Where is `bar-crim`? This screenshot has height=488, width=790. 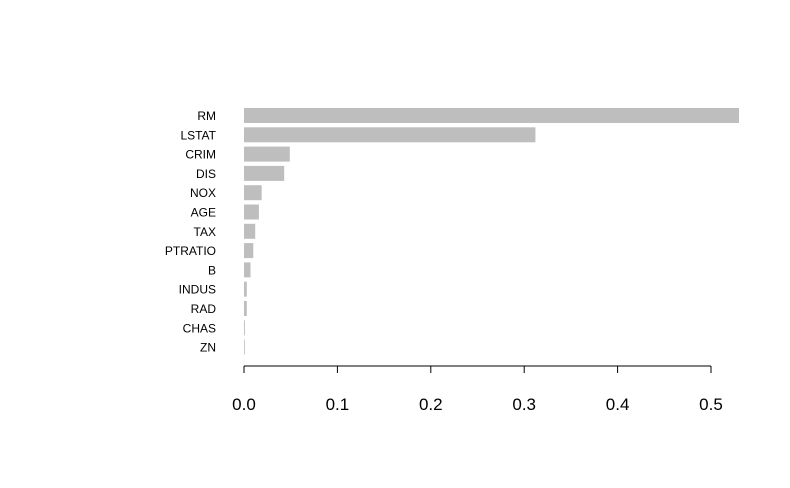 bar-crim is located at coordinates (267, 154).